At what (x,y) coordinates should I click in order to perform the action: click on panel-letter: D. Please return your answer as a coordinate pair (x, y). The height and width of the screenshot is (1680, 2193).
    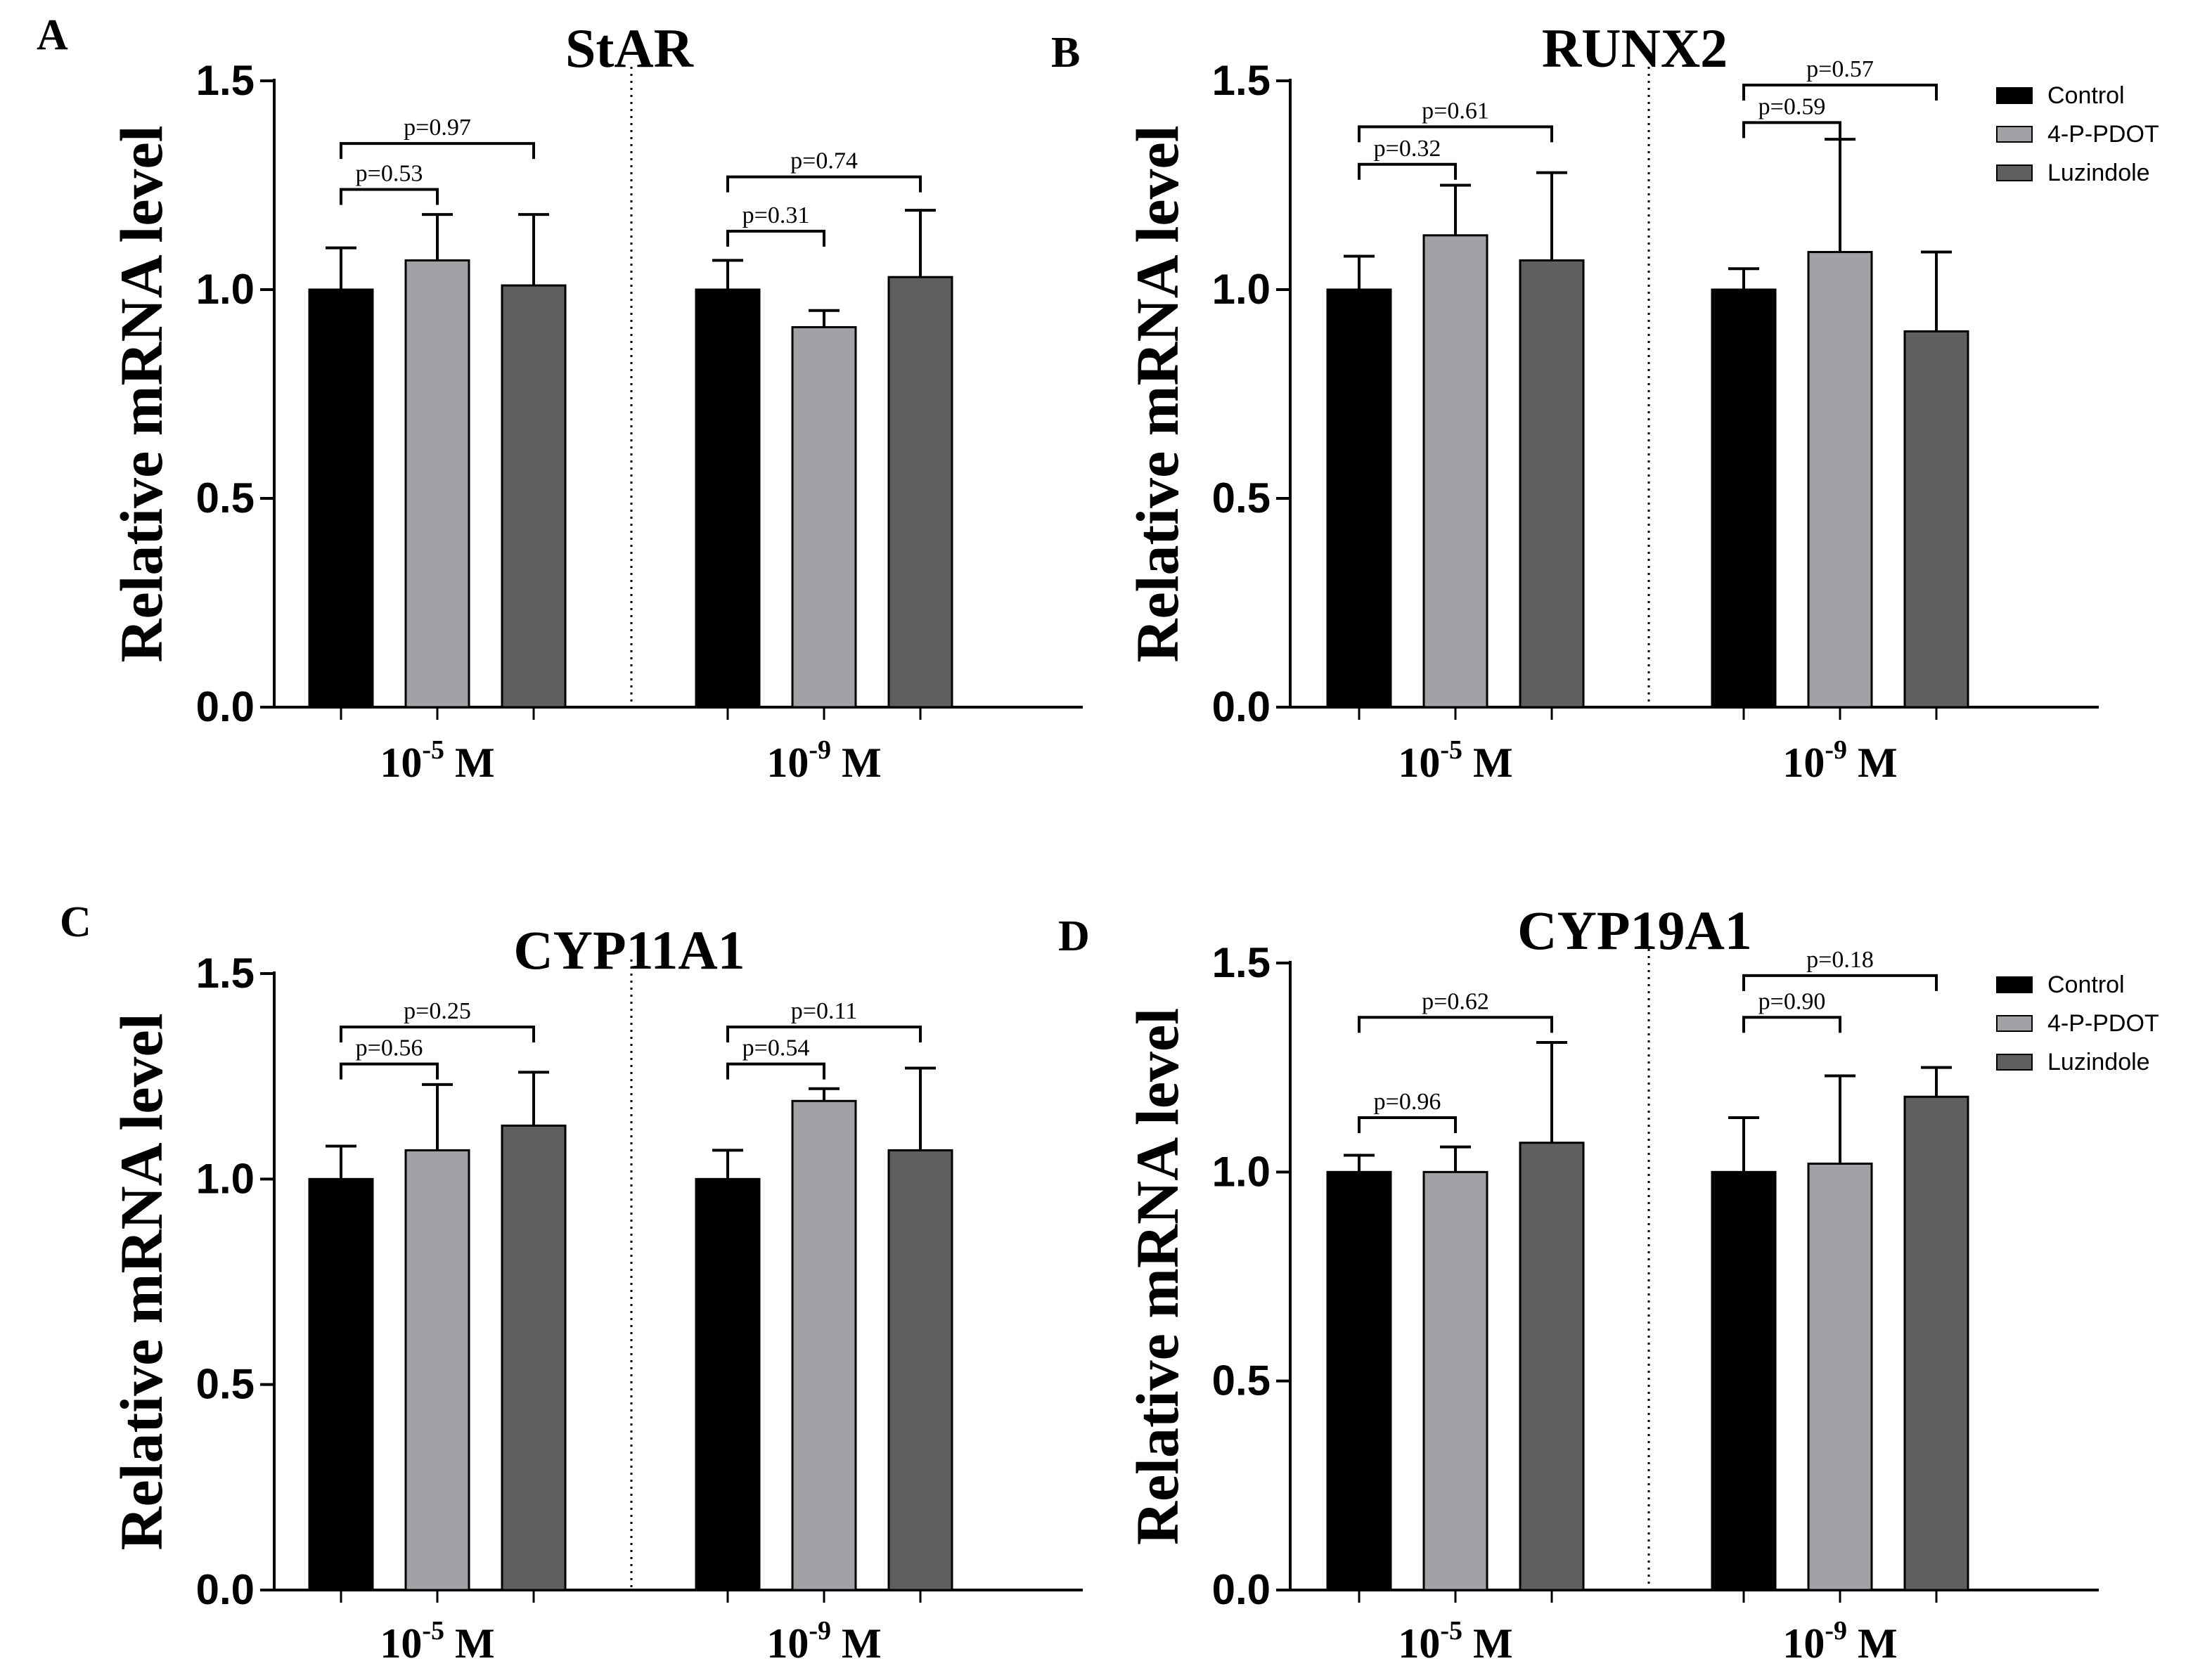
    Looking at the image, I should click on (1074, 936).